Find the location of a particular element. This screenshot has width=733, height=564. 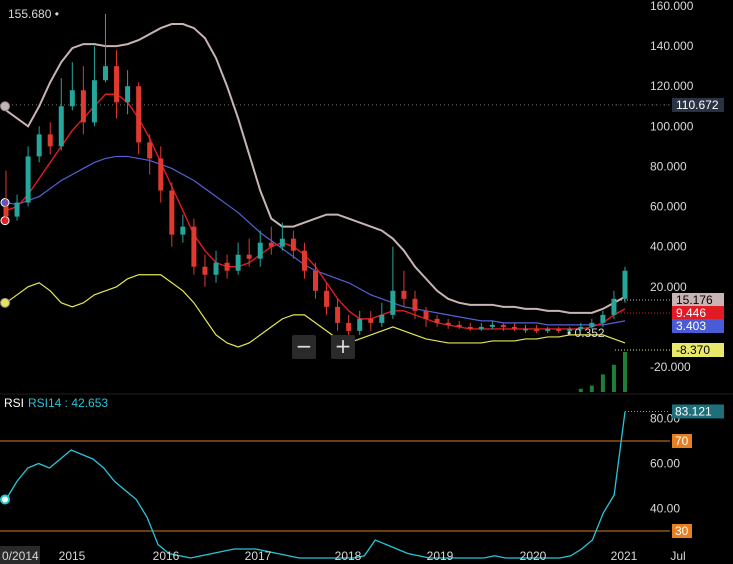

x-tick-label: 2021 is located at coordinates (624, 556).